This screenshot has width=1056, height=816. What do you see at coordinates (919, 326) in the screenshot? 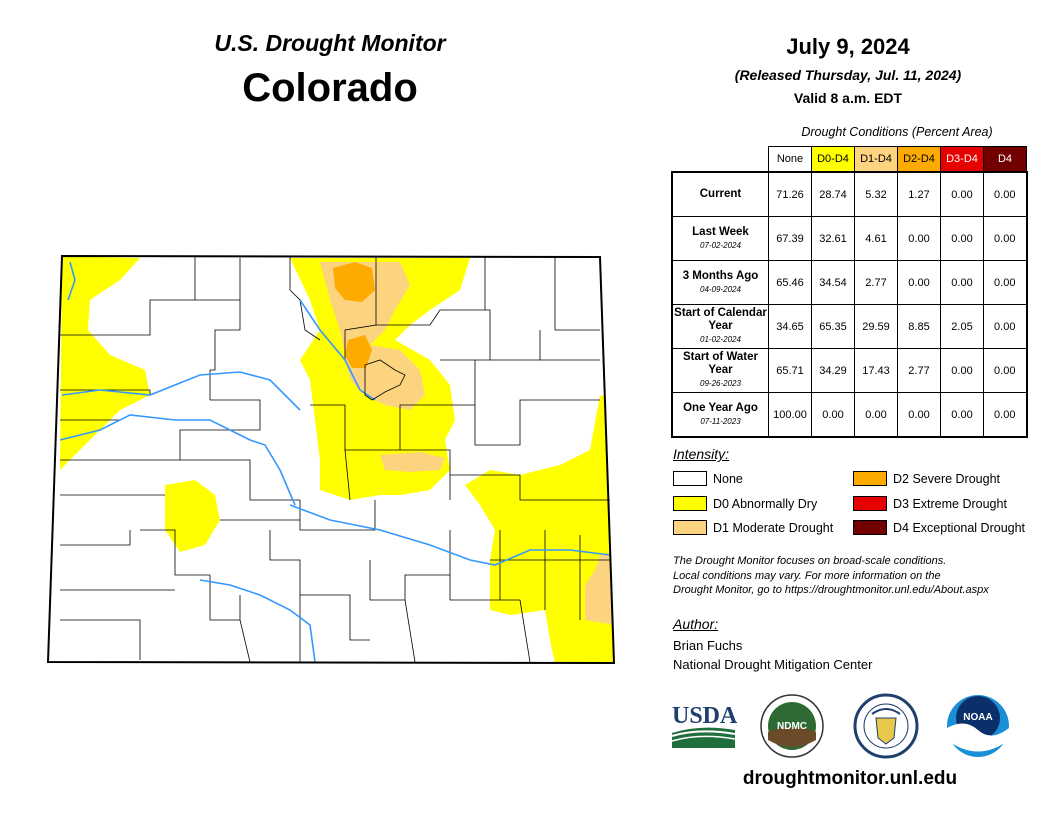
I see `table-cell: 8.85` at bounding box center [919, 326].